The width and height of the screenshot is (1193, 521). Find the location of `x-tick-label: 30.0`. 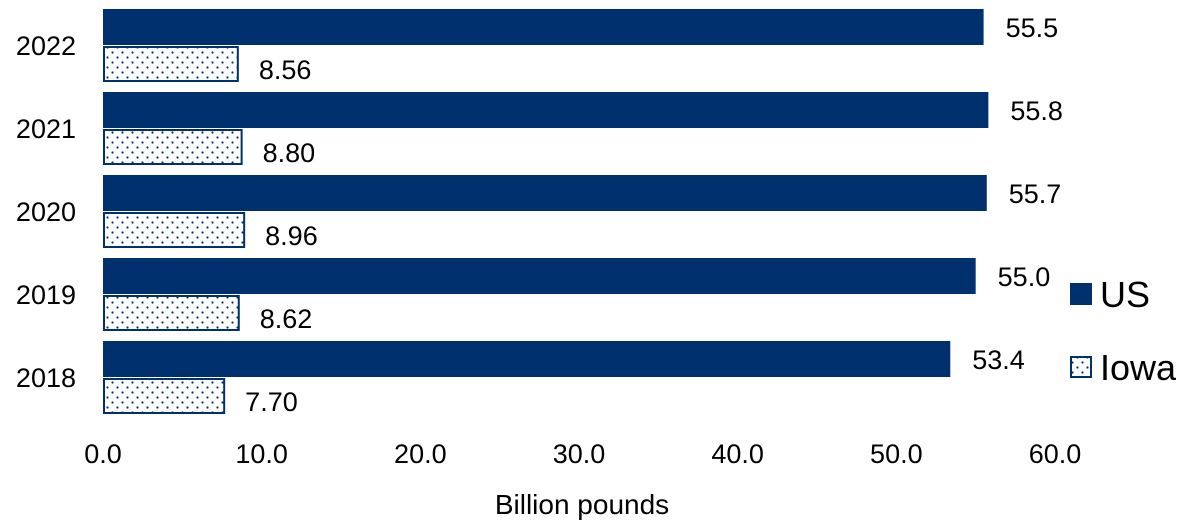

x-tick-label: 30.0 is located at coordinates (579, 454).